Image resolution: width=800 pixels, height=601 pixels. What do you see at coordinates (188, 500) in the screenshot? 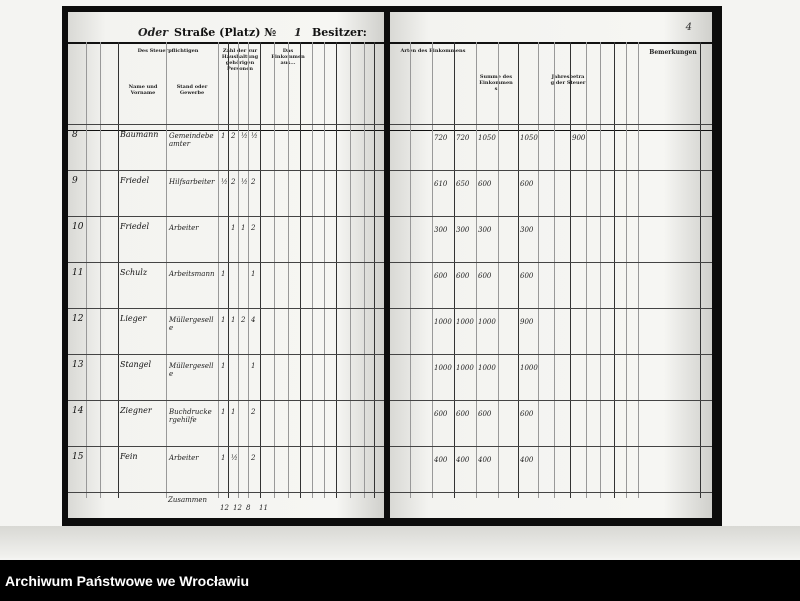
I see `totals-label: Zusammen` at bounding box center [188, 500].